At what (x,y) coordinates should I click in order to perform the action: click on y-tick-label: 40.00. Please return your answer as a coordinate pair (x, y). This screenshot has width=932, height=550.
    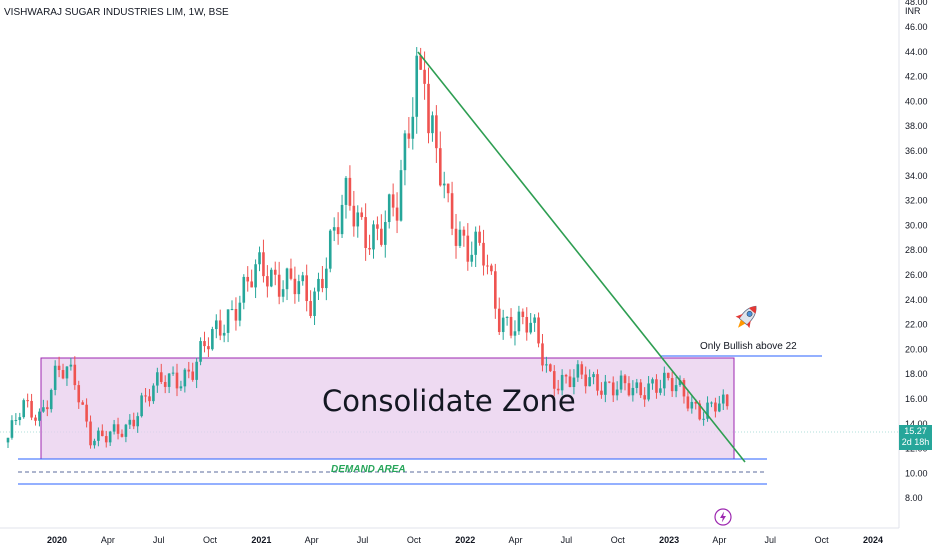
    Looking at the image, I should click on (916, 101).